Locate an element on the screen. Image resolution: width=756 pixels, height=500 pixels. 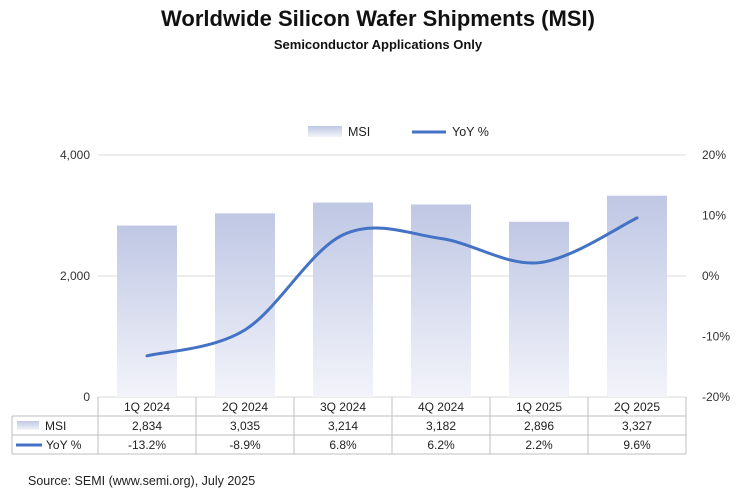
y-left-tick-label: 2,000 is located at coordinates (75, 276).